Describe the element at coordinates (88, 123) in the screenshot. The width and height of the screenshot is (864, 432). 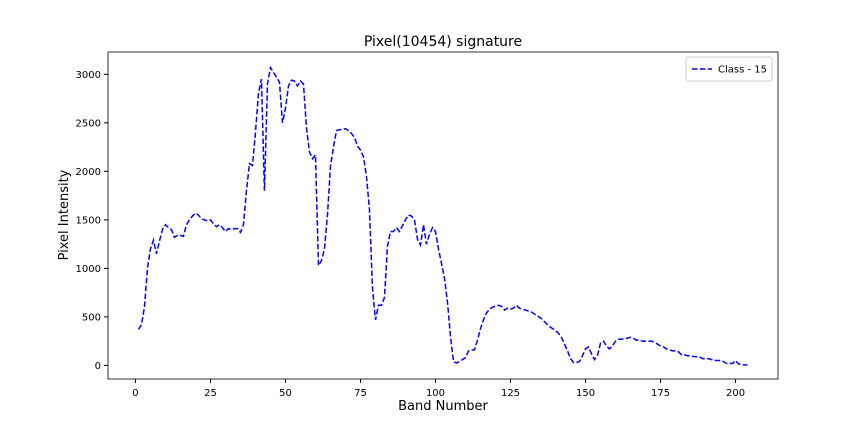
I see `y-tick-label: 2500` at that location.